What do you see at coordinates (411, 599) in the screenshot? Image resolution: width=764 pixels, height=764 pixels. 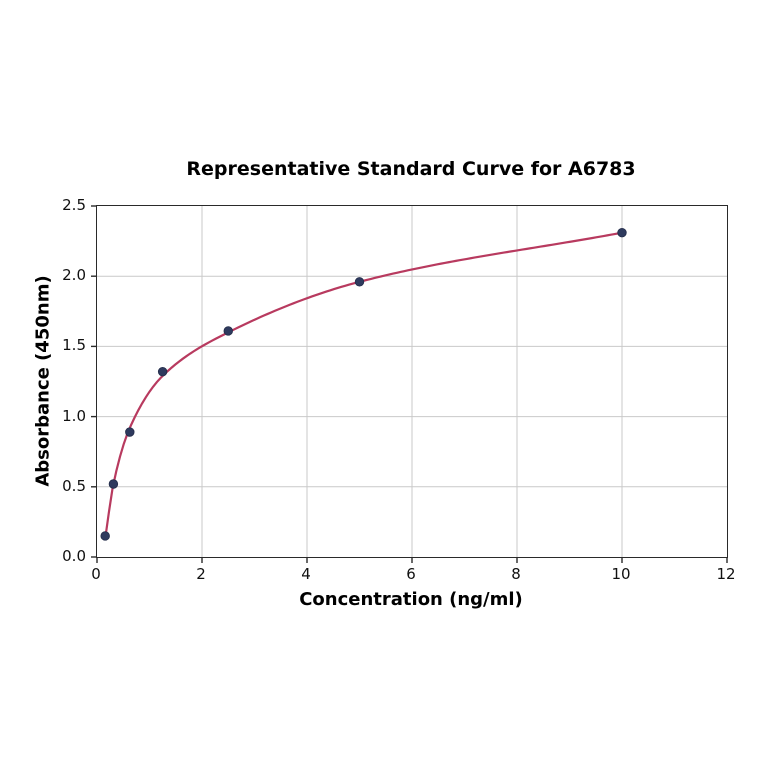 I see `x-axis-label: Concentration (ng/ml)` at bounding box center [411, 599].